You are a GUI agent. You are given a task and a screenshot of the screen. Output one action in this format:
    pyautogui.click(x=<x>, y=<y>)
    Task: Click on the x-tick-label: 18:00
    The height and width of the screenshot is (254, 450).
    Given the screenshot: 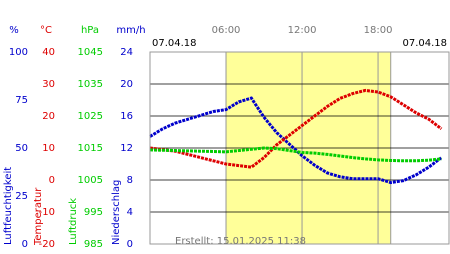 What is the action you would take?
    pyautogui.click(x=378, y=30)
    